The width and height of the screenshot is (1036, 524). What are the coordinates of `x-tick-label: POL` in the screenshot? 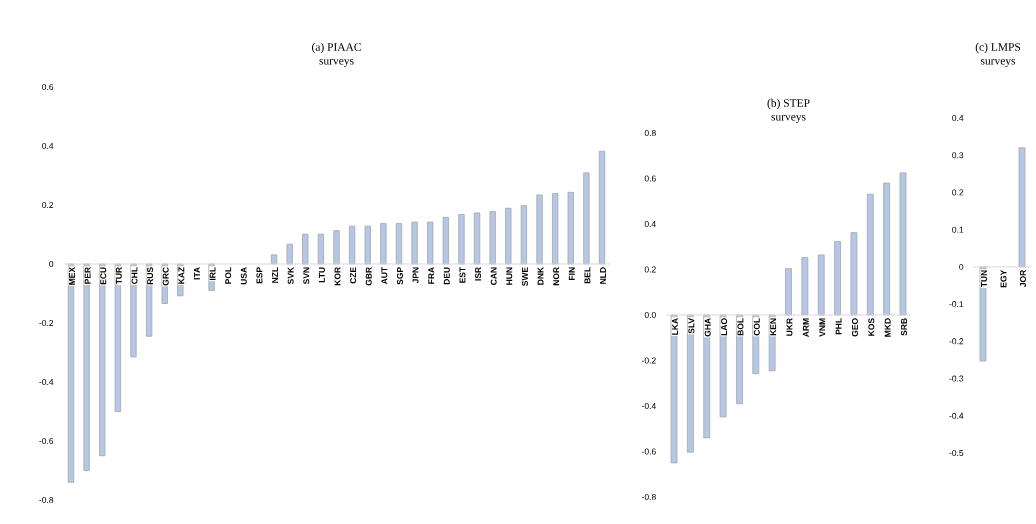 It's located at (228, 275).